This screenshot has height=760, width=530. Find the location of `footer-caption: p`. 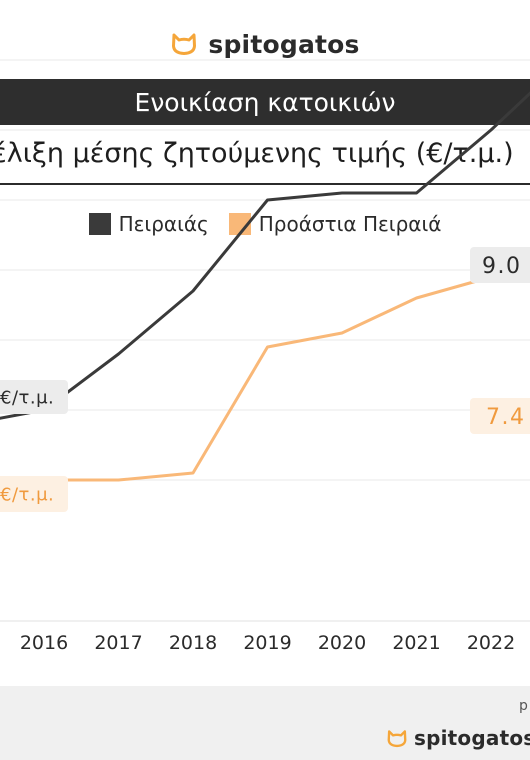

footer-caption: p is located at coordinates (523, 706).